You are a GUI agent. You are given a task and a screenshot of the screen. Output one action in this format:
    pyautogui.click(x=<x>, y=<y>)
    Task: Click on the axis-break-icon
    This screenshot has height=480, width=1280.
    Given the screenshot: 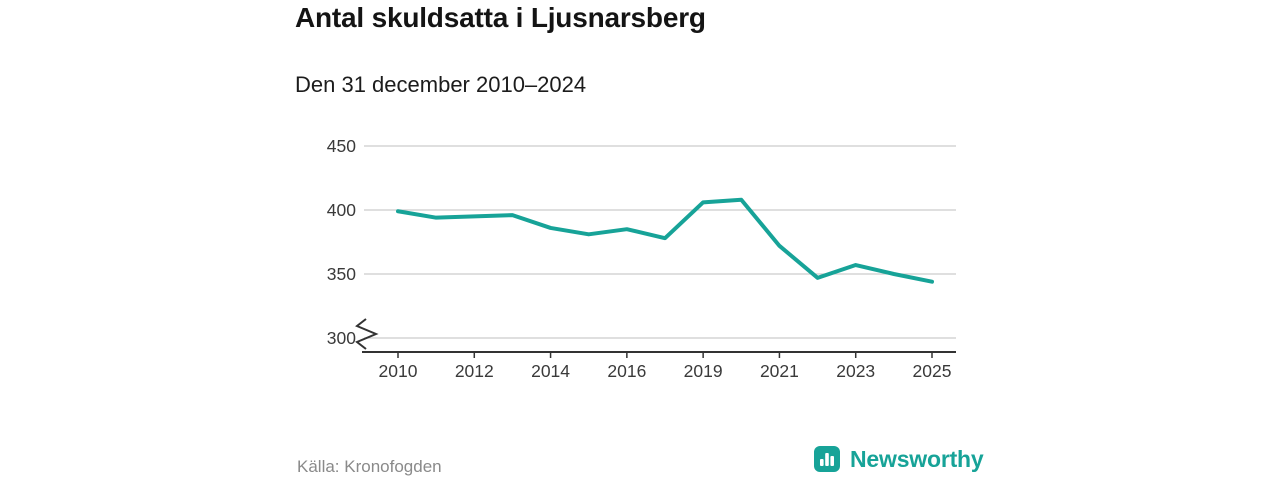 What is the action you would take?
    pyautogui.click(x=367, y=334)
    